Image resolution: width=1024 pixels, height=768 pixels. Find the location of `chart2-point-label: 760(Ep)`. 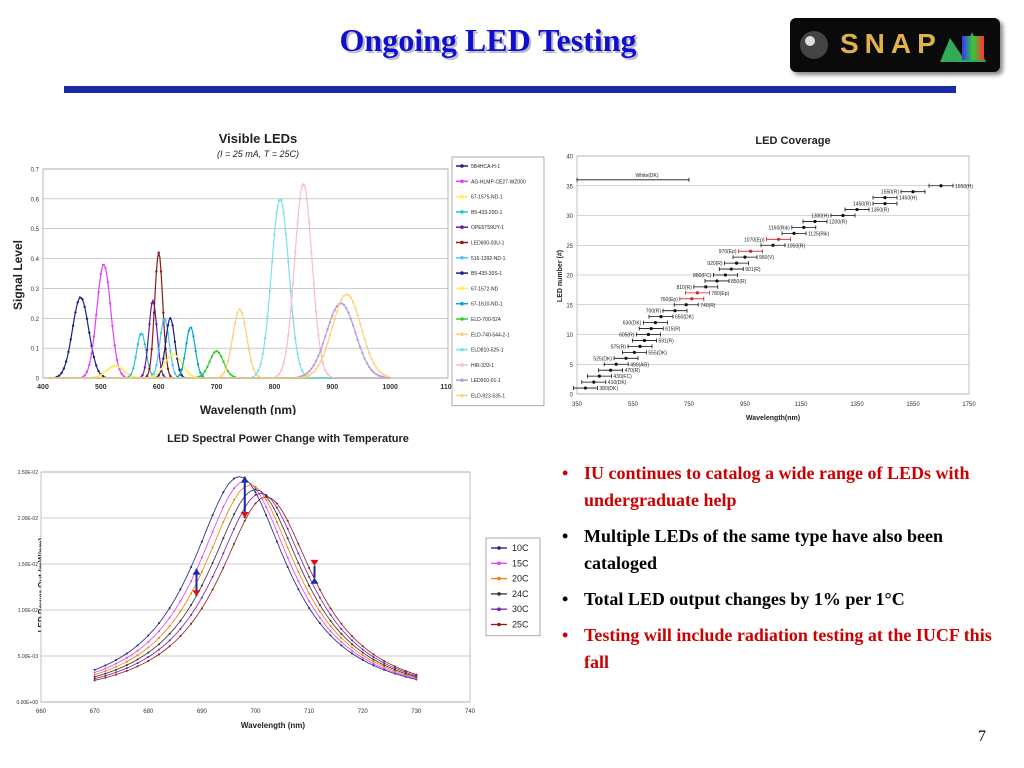

chart2-point-label: 760(Ep) is located at coordinates (669, 300).